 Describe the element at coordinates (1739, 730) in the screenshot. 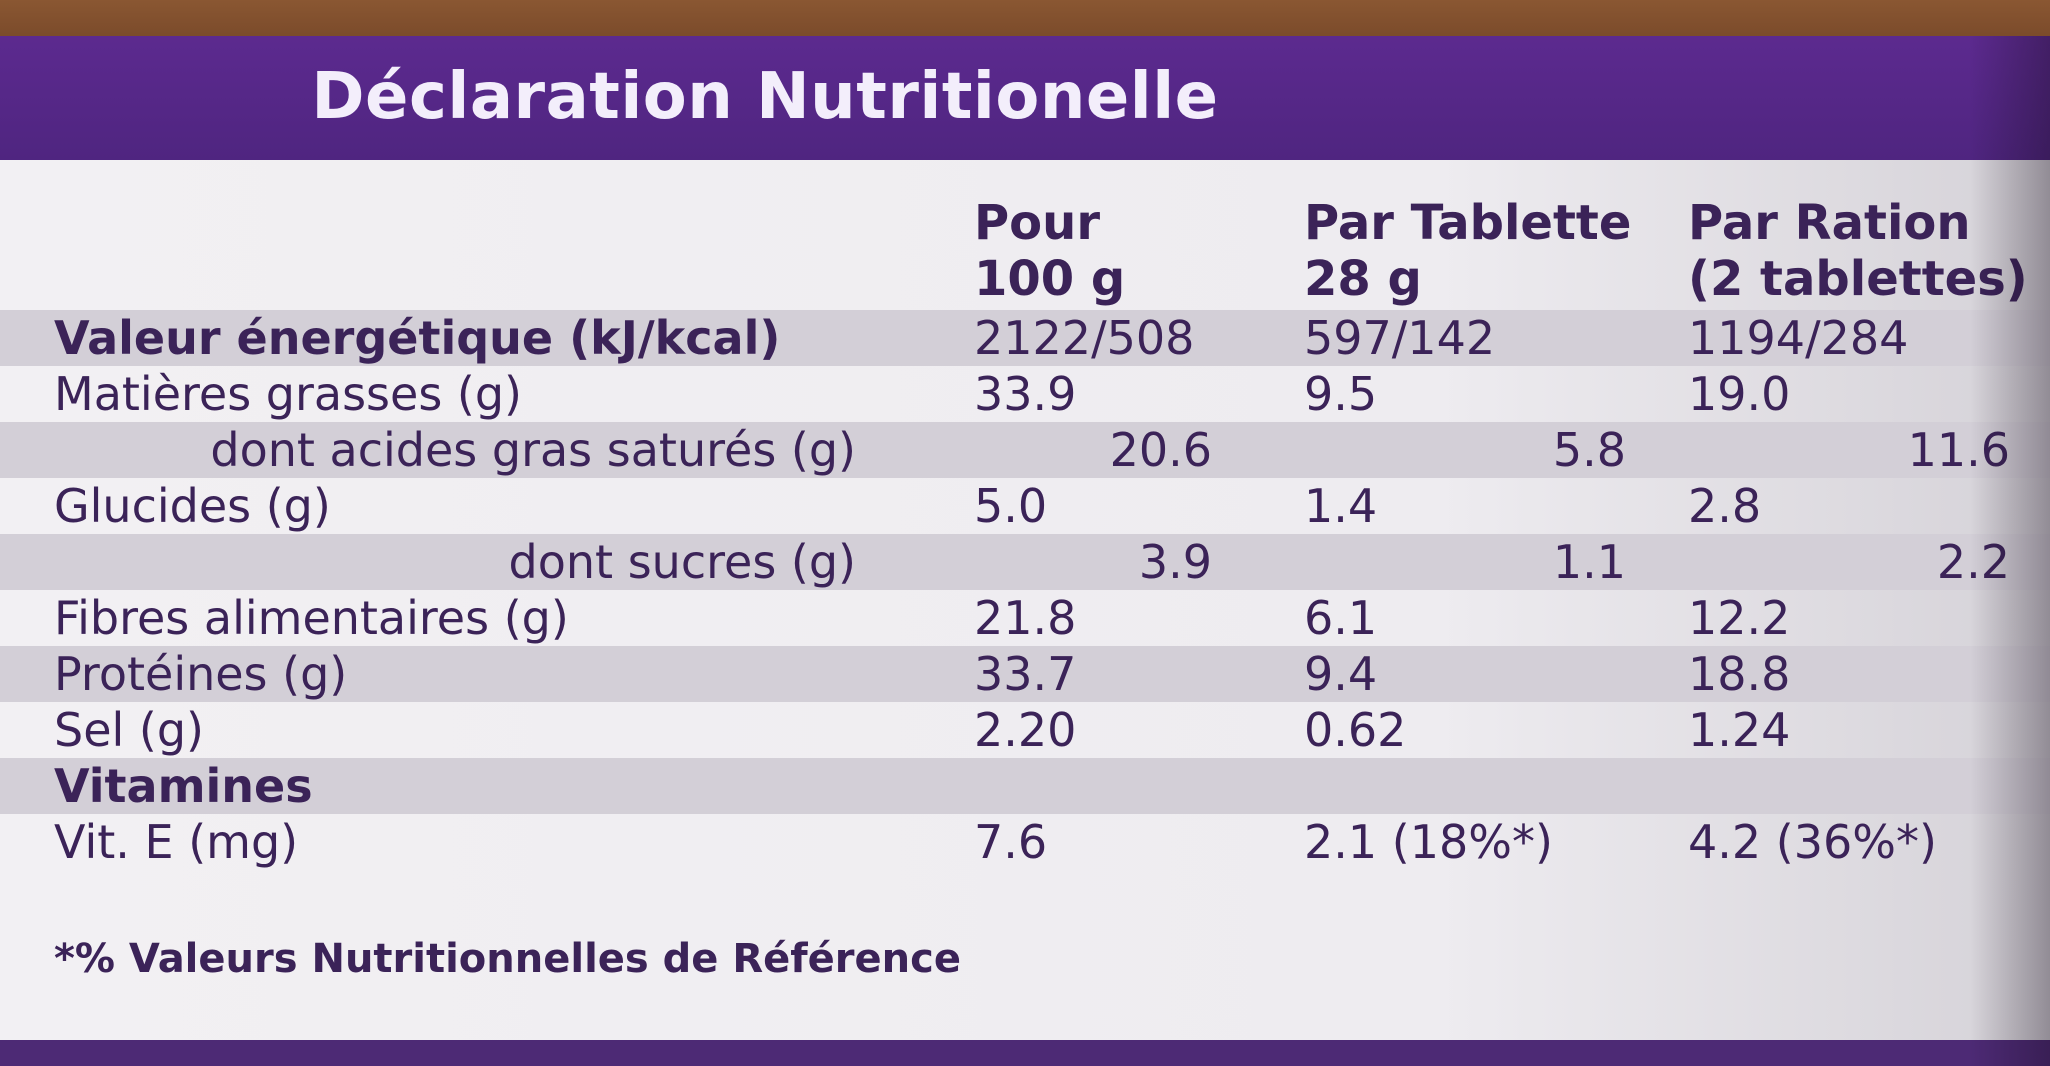

I see `cell-value: 1.24` at that location.